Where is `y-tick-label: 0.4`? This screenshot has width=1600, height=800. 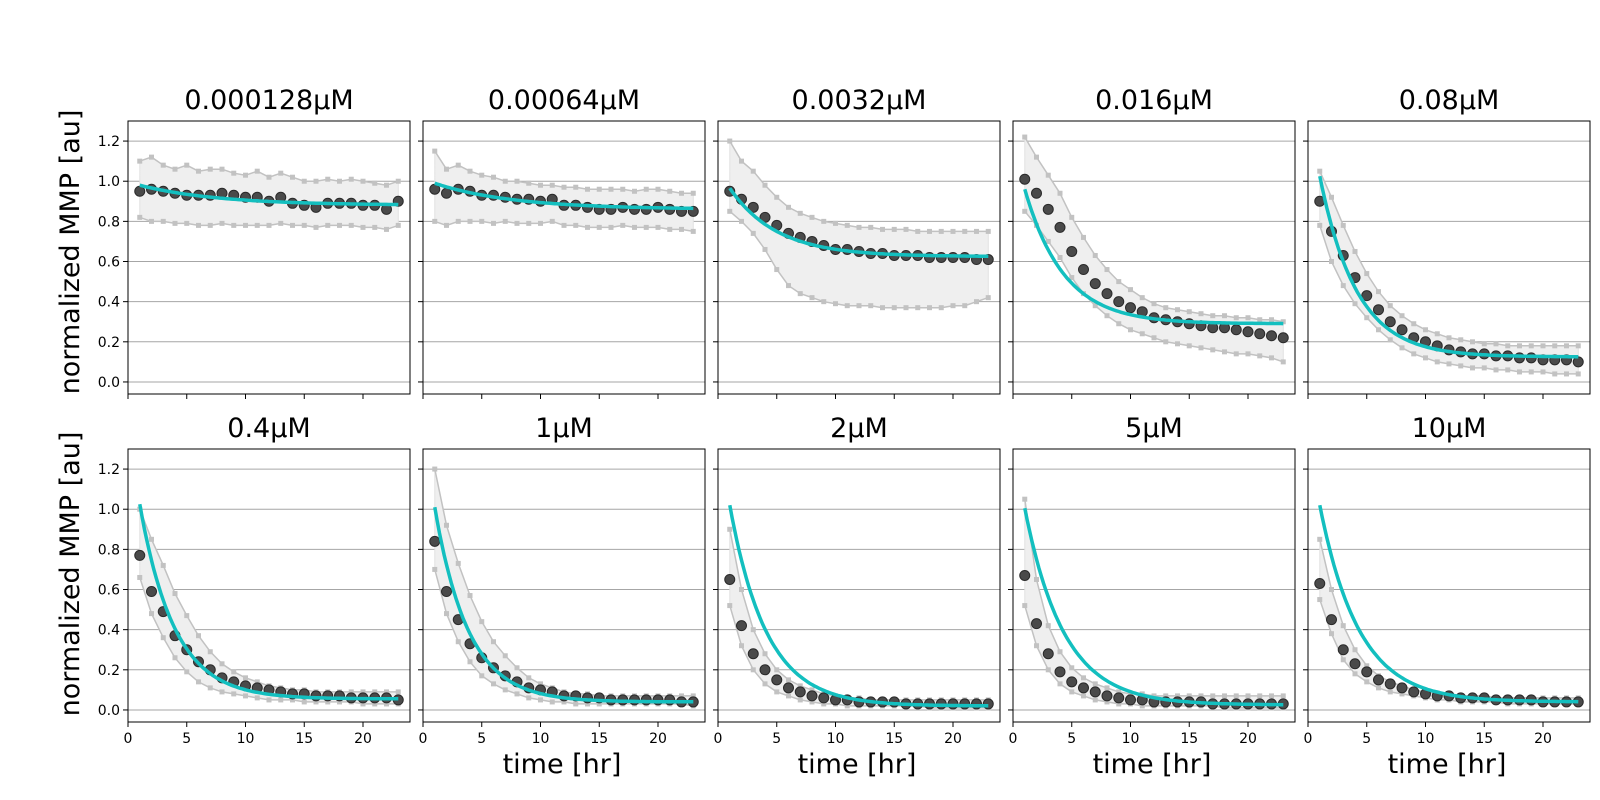
y-tick-label: 0.4 is located at coordinates (109, 631).